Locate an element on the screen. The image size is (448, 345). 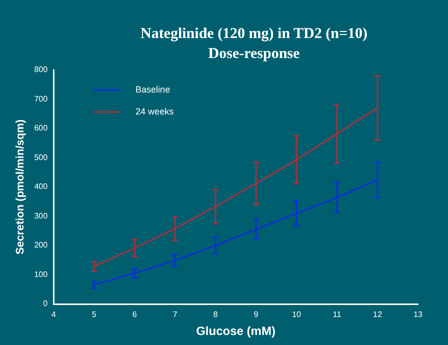
y-tick-label: 700 is located at coordinates (41, 99).